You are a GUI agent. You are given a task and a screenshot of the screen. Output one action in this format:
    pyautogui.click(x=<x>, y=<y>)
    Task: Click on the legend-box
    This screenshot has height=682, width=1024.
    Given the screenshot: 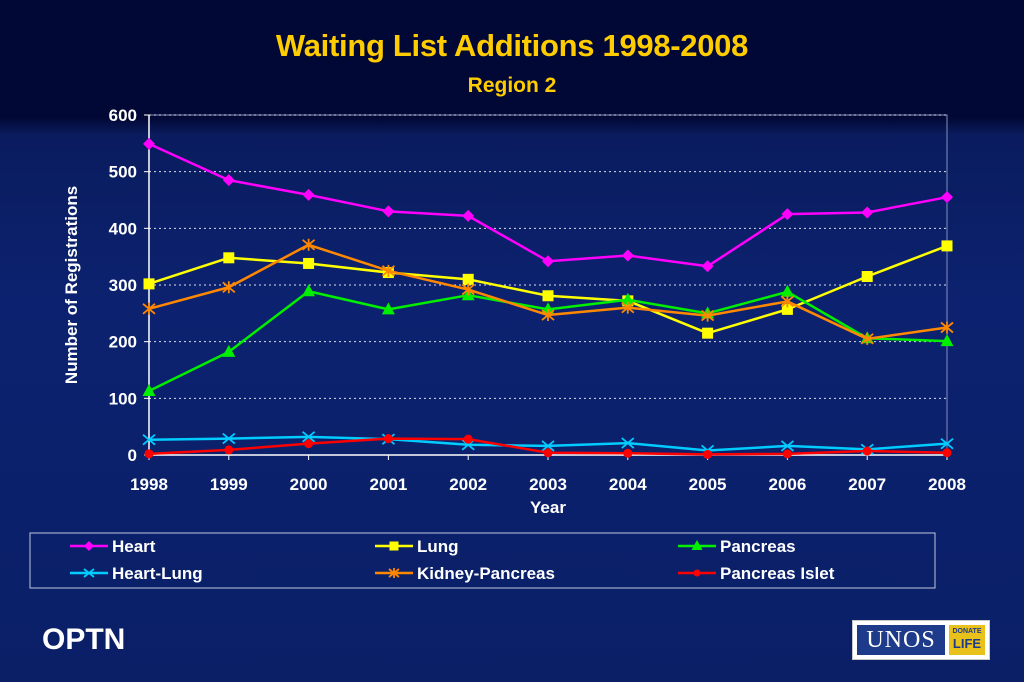 What is the action you would take?
    pyautogui.click(x=482, y=560)
    